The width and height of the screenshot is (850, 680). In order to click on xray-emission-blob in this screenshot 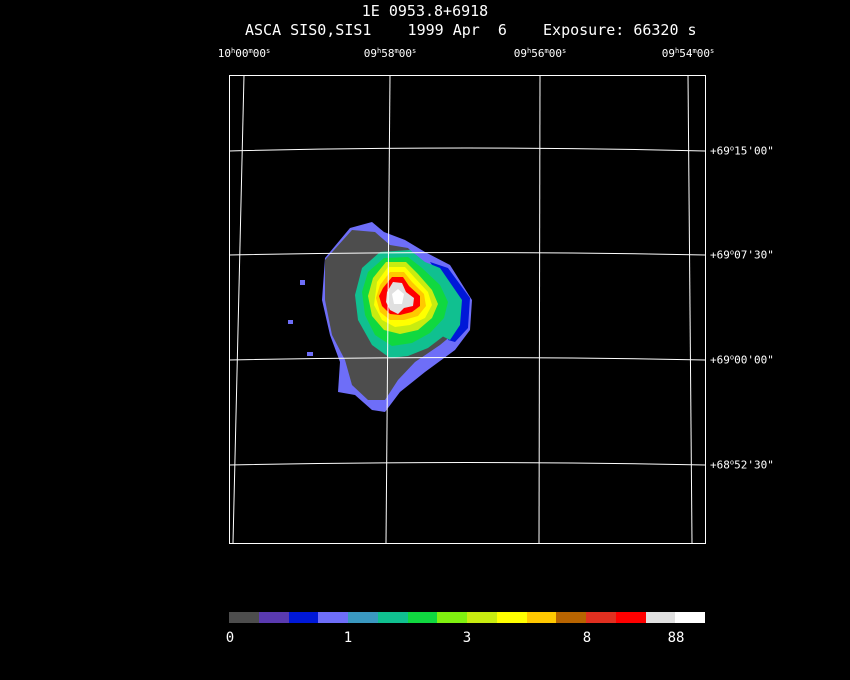, I will do `click(380, 317)`.